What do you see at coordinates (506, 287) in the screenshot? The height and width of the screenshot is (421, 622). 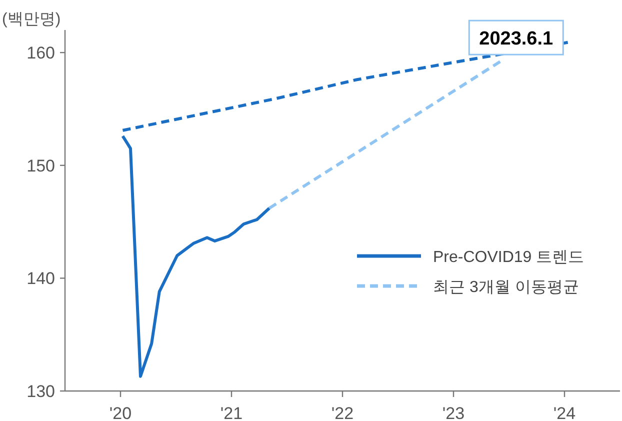 I see `legend-label: 최근 3개월 이동평균` at bounding box center [506, 287].